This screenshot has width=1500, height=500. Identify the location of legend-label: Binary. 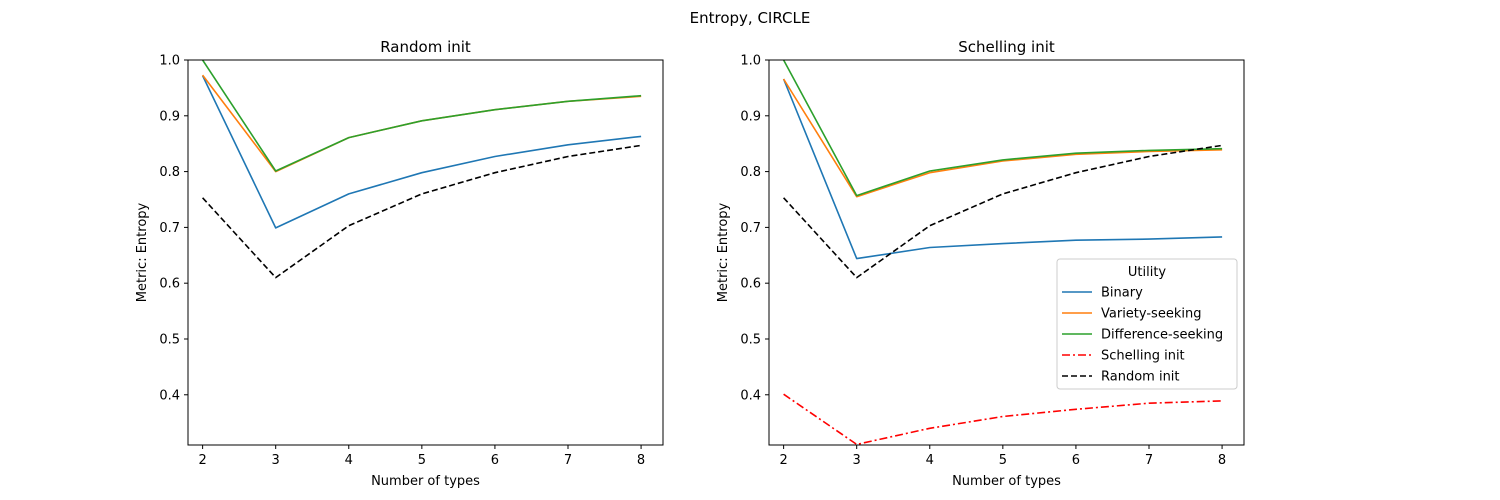
(1122, 293).